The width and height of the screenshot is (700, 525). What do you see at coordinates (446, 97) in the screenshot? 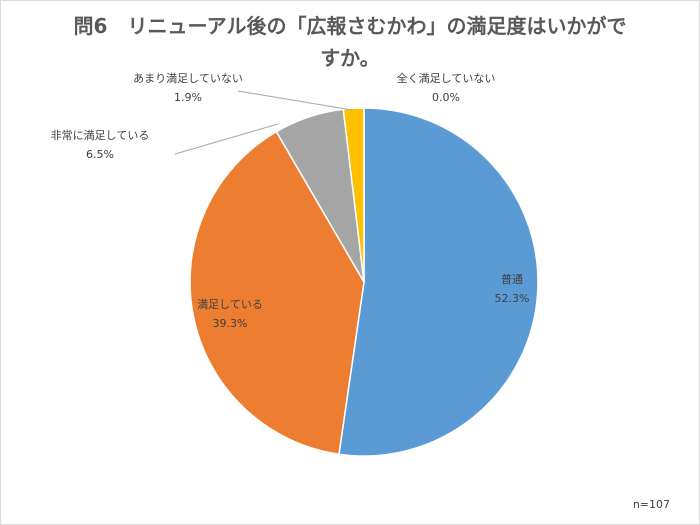
I see `slice-value-label: 0.0%` at bounding box center [446, 97].